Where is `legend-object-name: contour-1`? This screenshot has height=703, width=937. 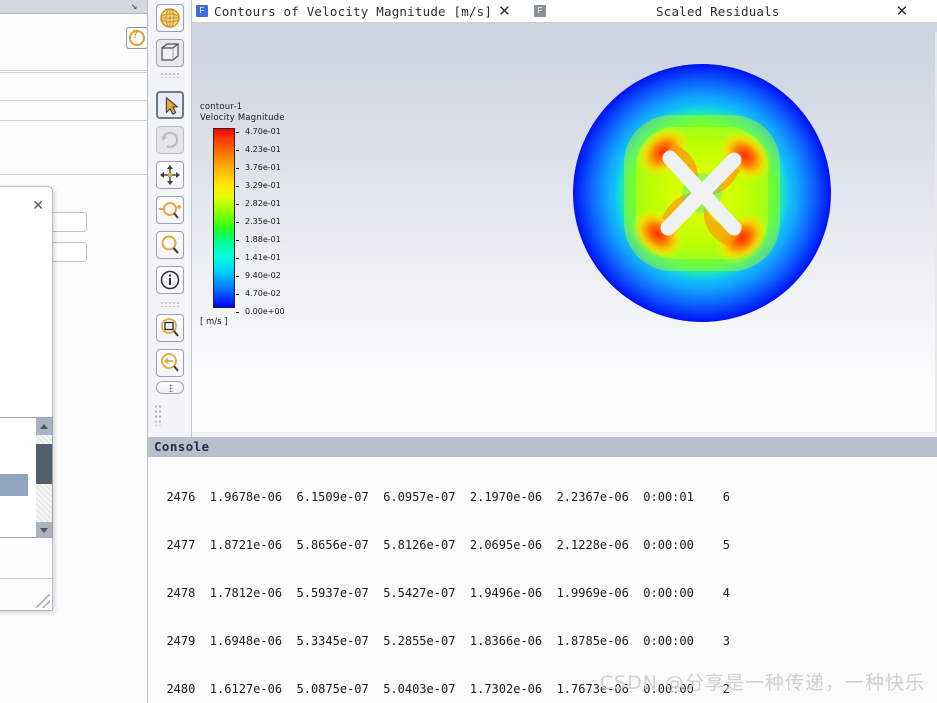
legend-object-name: contour-1 is located at coordinates (221, 107).